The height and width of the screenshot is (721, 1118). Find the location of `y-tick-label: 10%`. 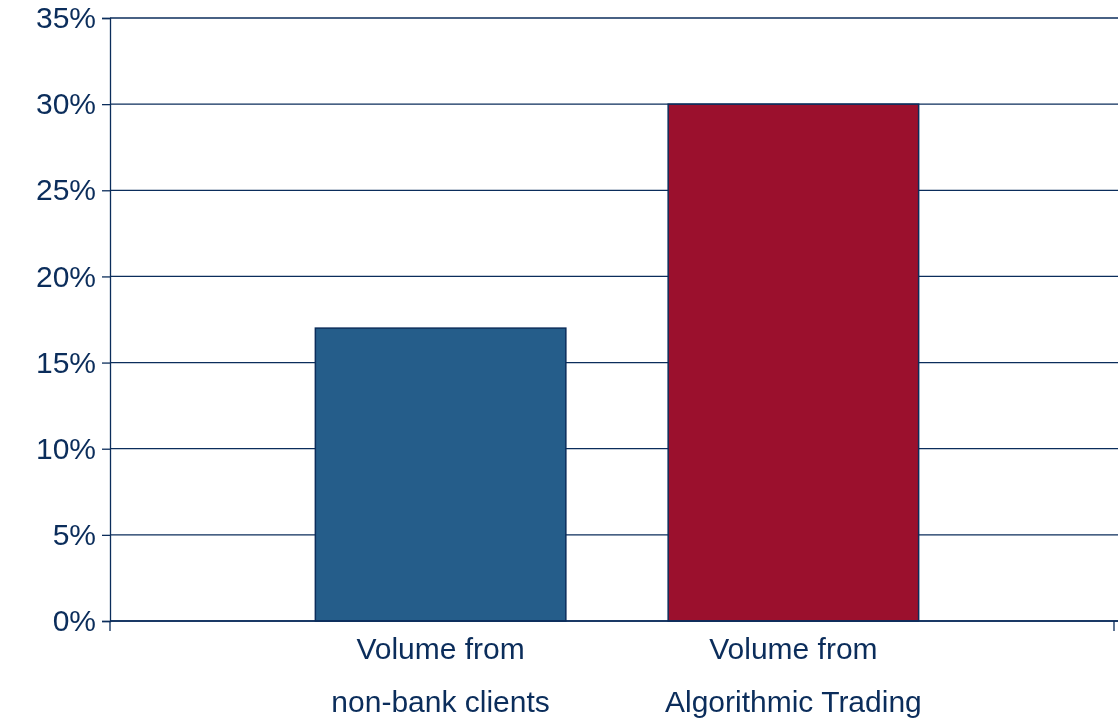

y-tick-label: 10% is located at coordinates (65, 448).